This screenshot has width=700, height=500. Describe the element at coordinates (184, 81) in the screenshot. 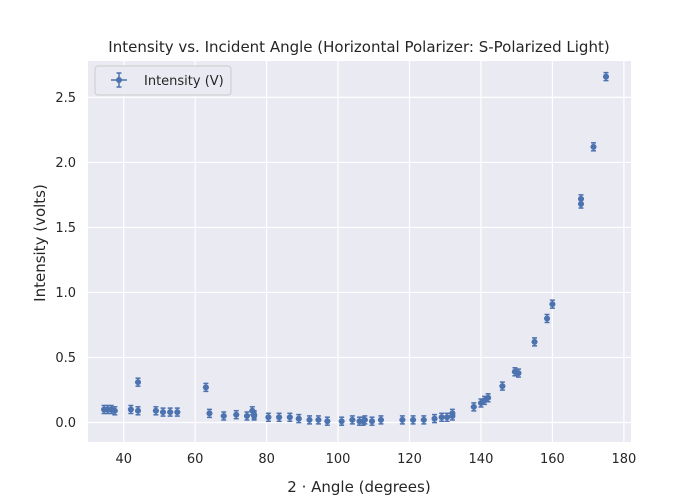

I see `legend-label: Intensity (V)` at that location.